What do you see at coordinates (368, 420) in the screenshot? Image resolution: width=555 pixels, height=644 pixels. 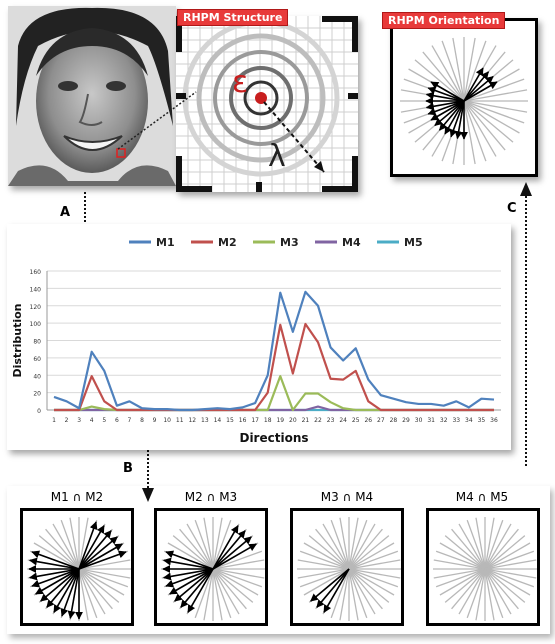 I see `x-tick-label: 26` at bounding box center [368, 420].